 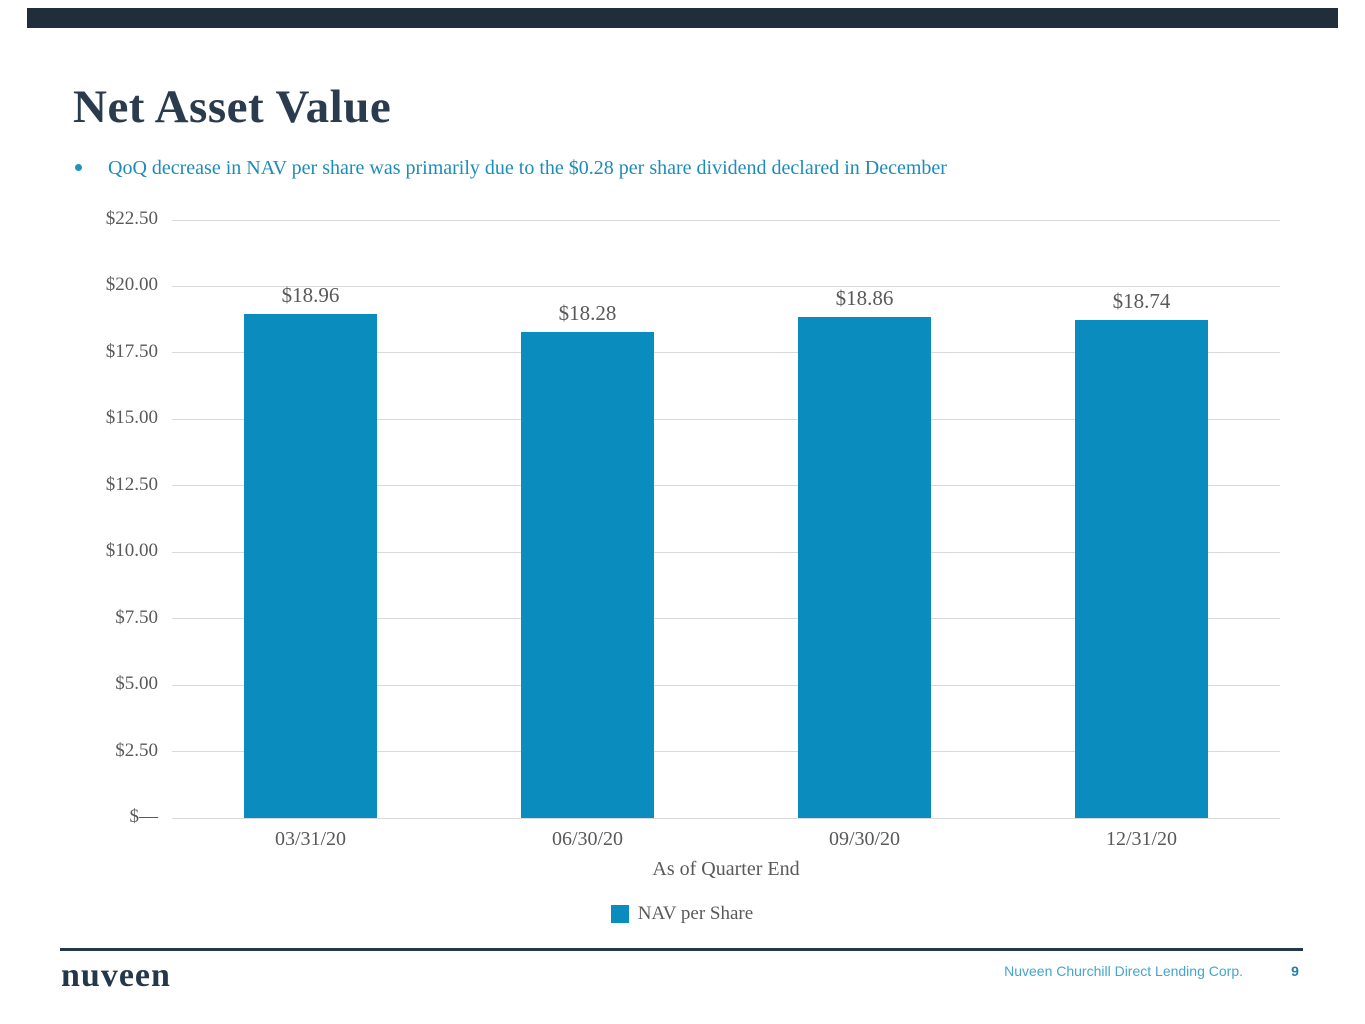 What do you see at coordinates (131, 218) in the screenshot?
I see `y-tick-label: $22.50` at bounding box center [131, 218].